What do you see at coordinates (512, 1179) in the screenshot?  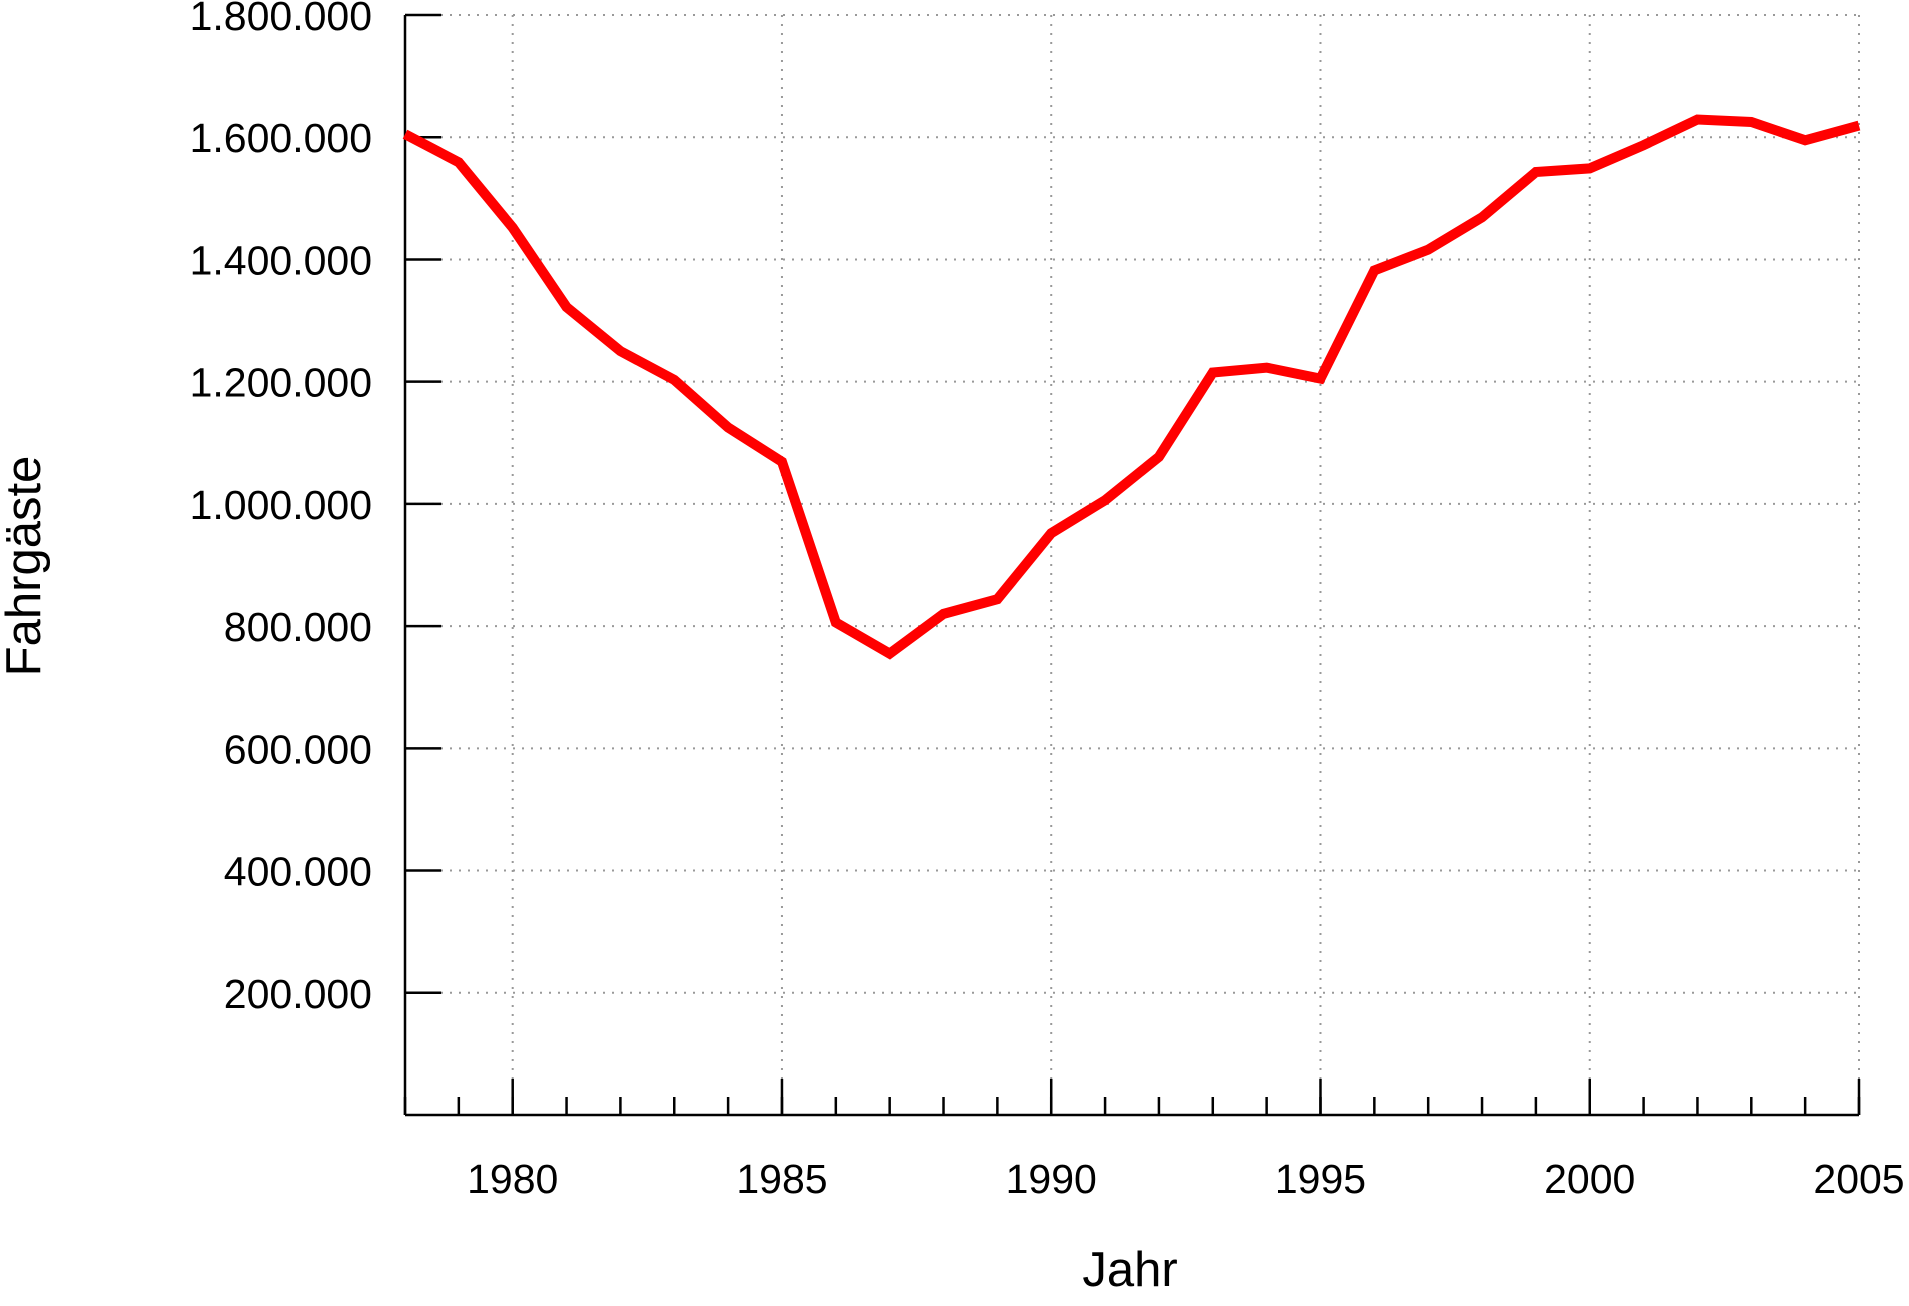 I see `x-tick-label: 1980` at bounding box center [512, 1179].